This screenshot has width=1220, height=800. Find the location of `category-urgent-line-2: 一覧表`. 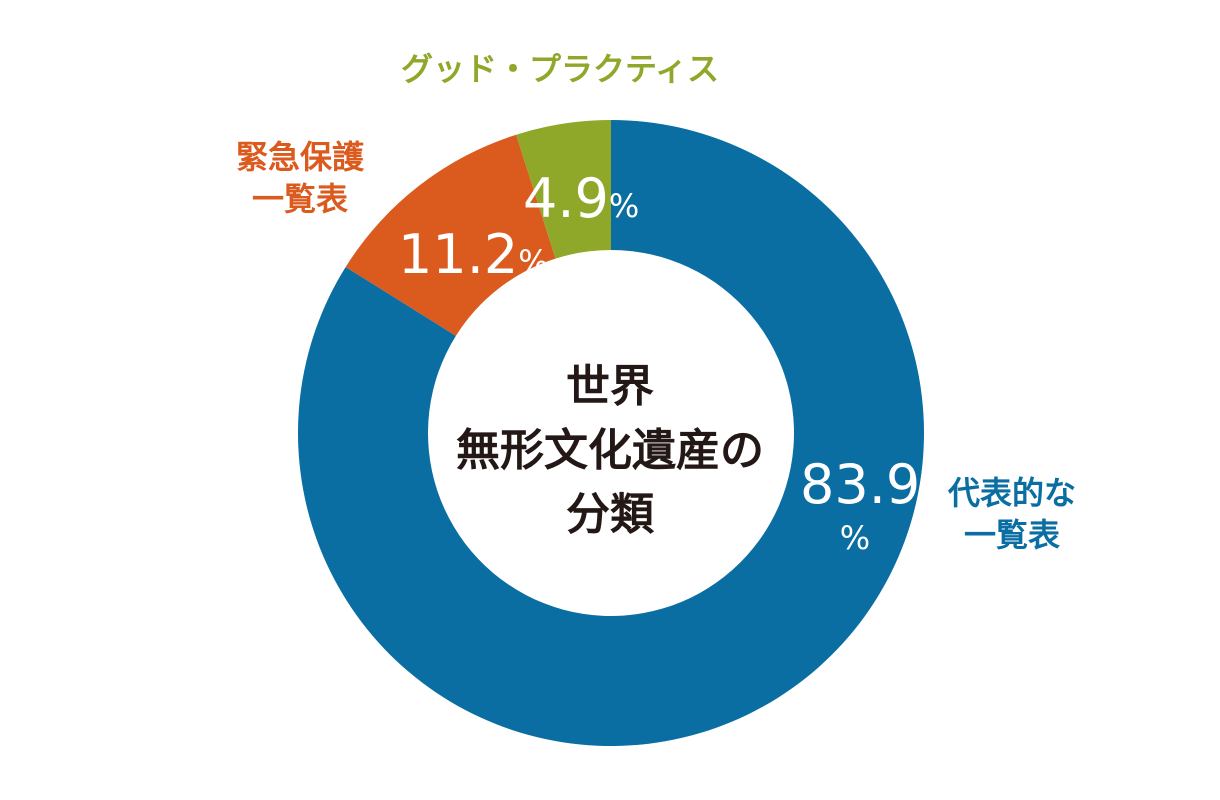

category-urgent-line-2: 一覧表 is located at coordinates (299, 199).